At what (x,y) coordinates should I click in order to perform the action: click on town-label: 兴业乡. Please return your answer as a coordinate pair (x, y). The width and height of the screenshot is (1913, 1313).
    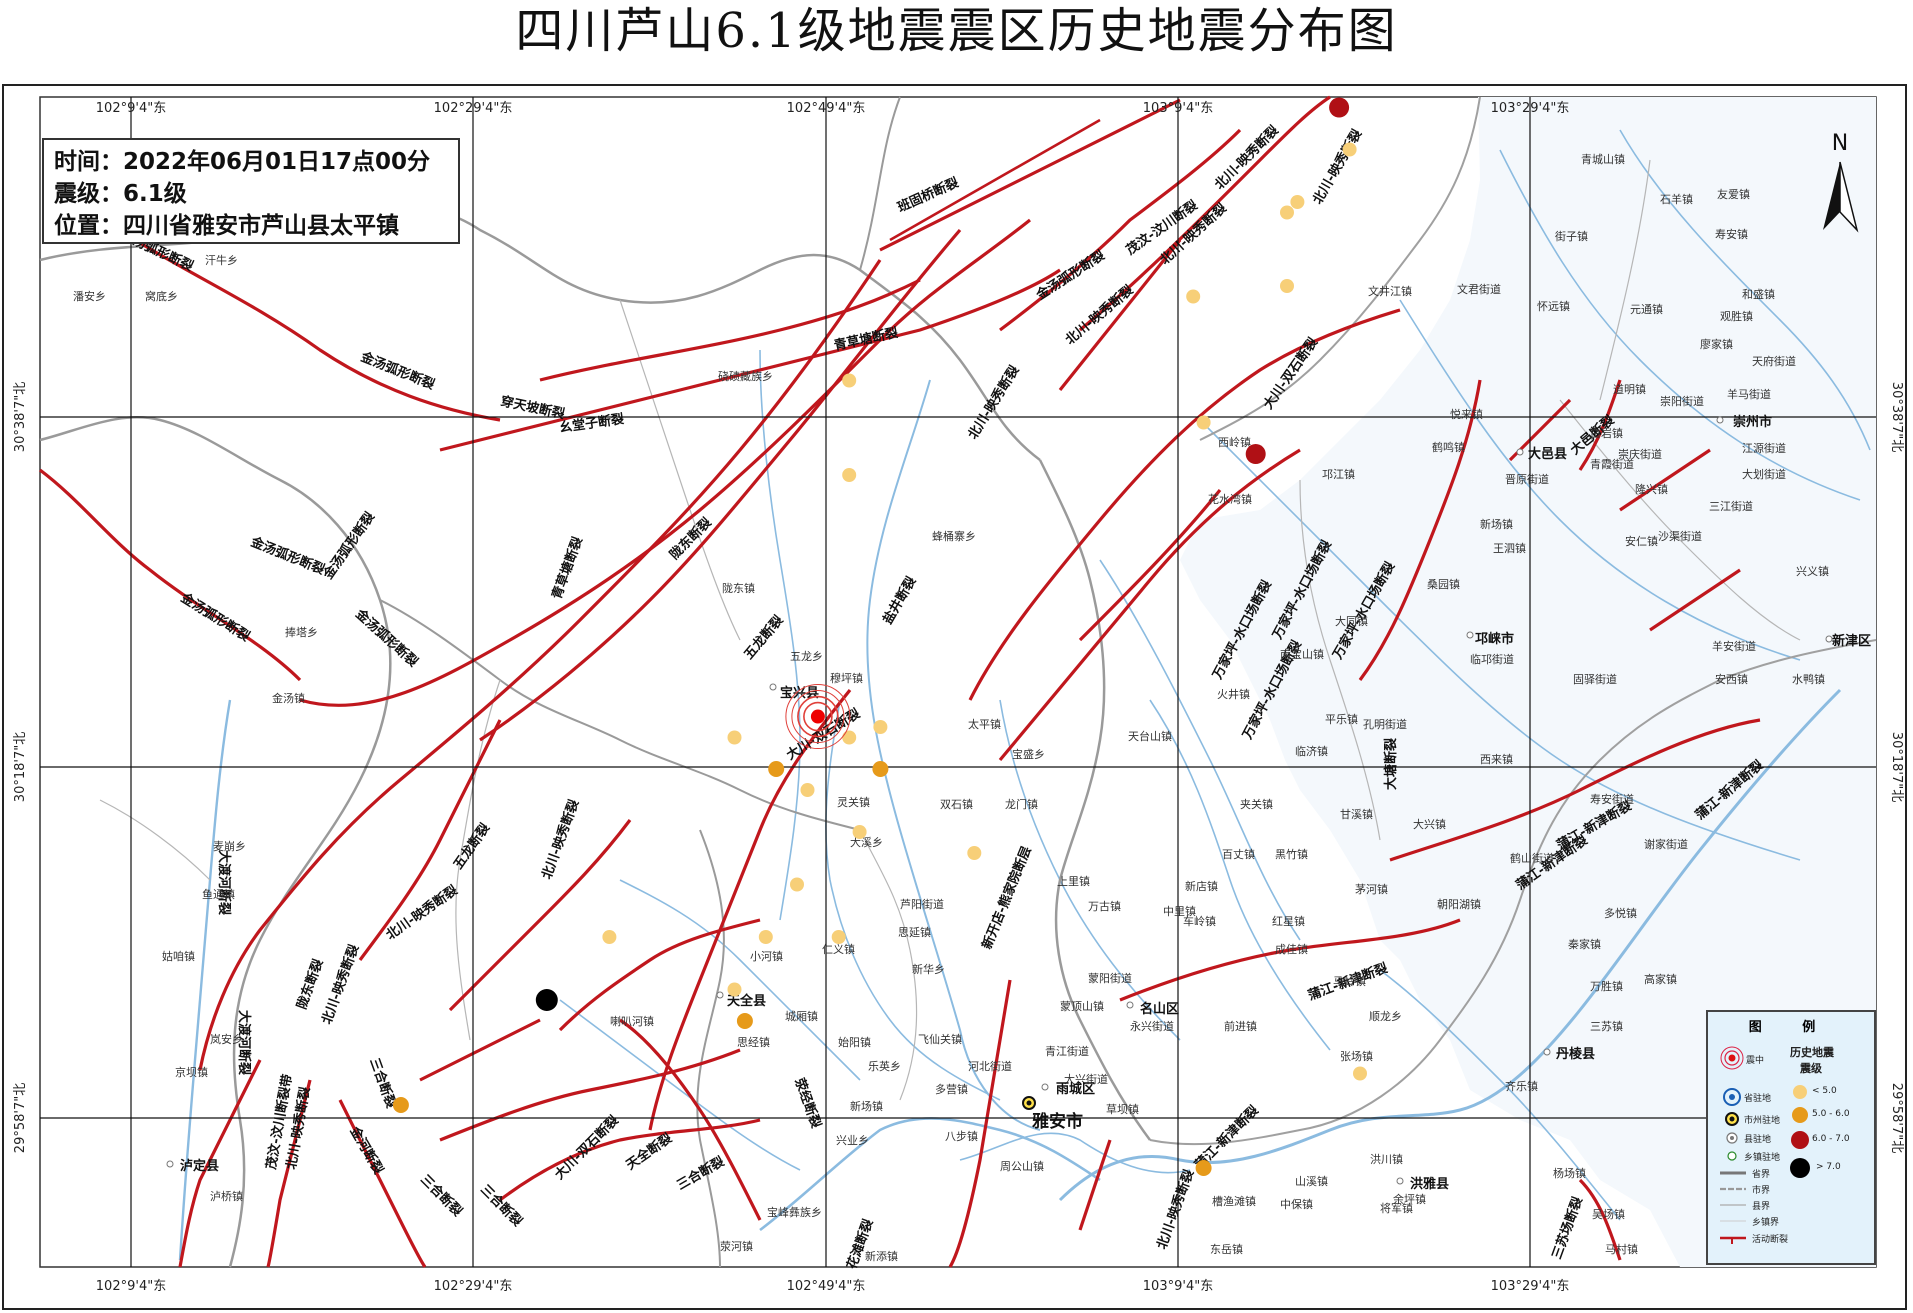
    Looking at the image, I should click on (852, 1140).